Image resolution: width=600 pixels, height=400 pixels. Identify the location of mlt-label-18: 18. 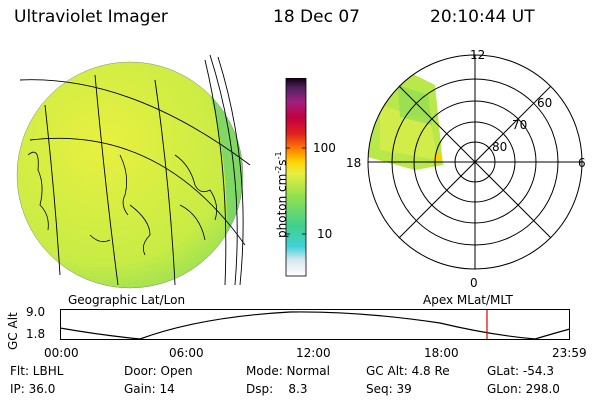
(354, 163).